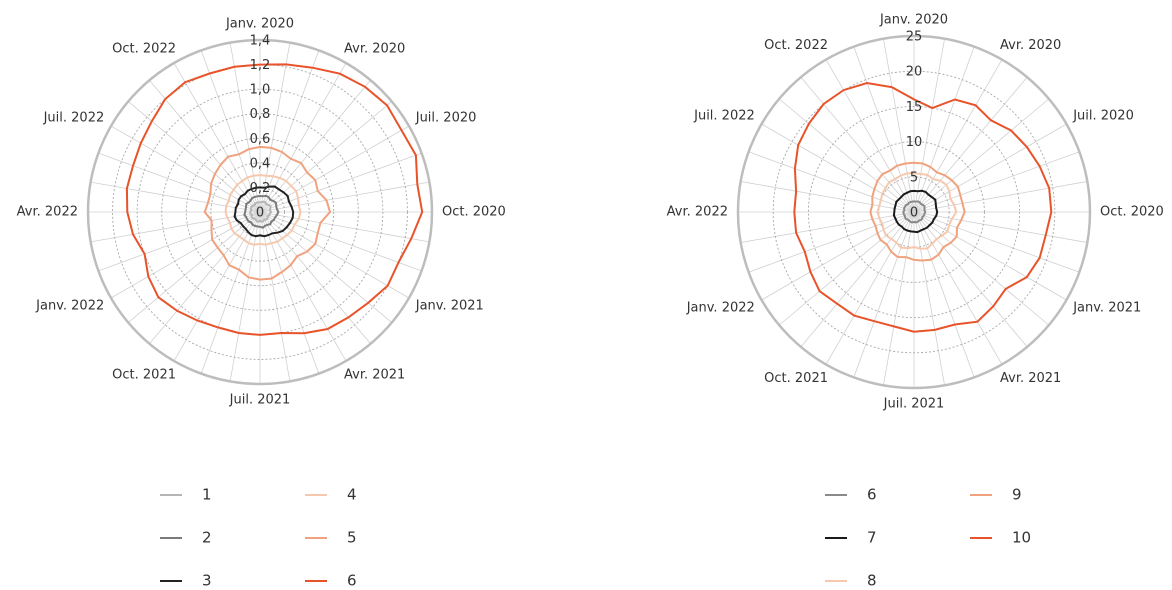 This screenshot has width=1172, height=590. What do you see at coordinates (260, 90) in the screenshot?
I see `y-tick-label: 1,0` at bounding box center [260, 90].